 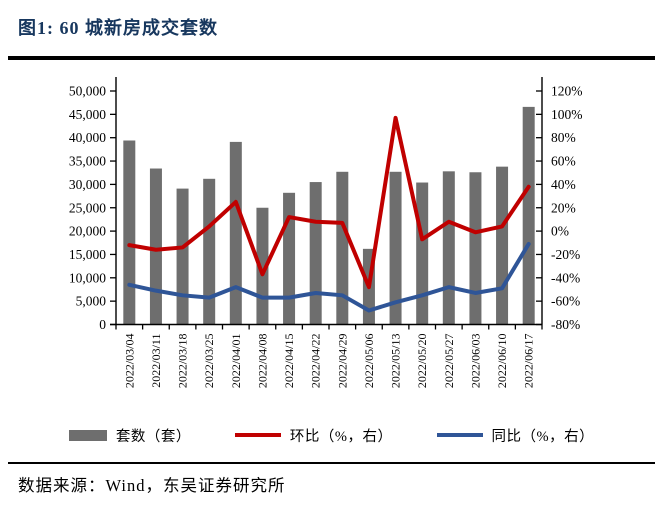 What do you see at coordinates (567, 114) in the screenshot?
I see `y2-axis-label: 100%` at bounding box center [567, 114].